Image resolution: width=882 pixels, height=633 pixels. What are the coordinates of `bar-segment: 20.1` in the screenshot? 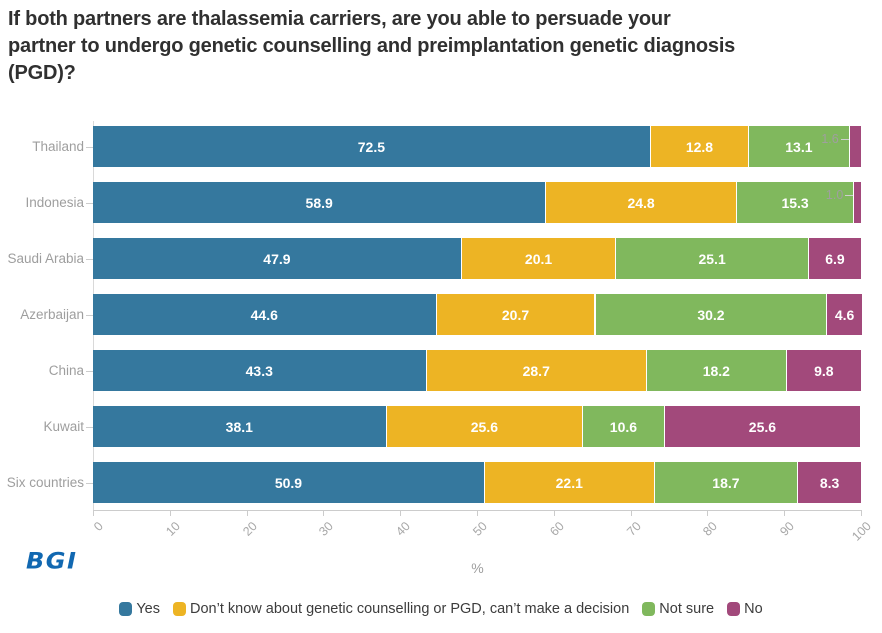 It's located at (538, 258).